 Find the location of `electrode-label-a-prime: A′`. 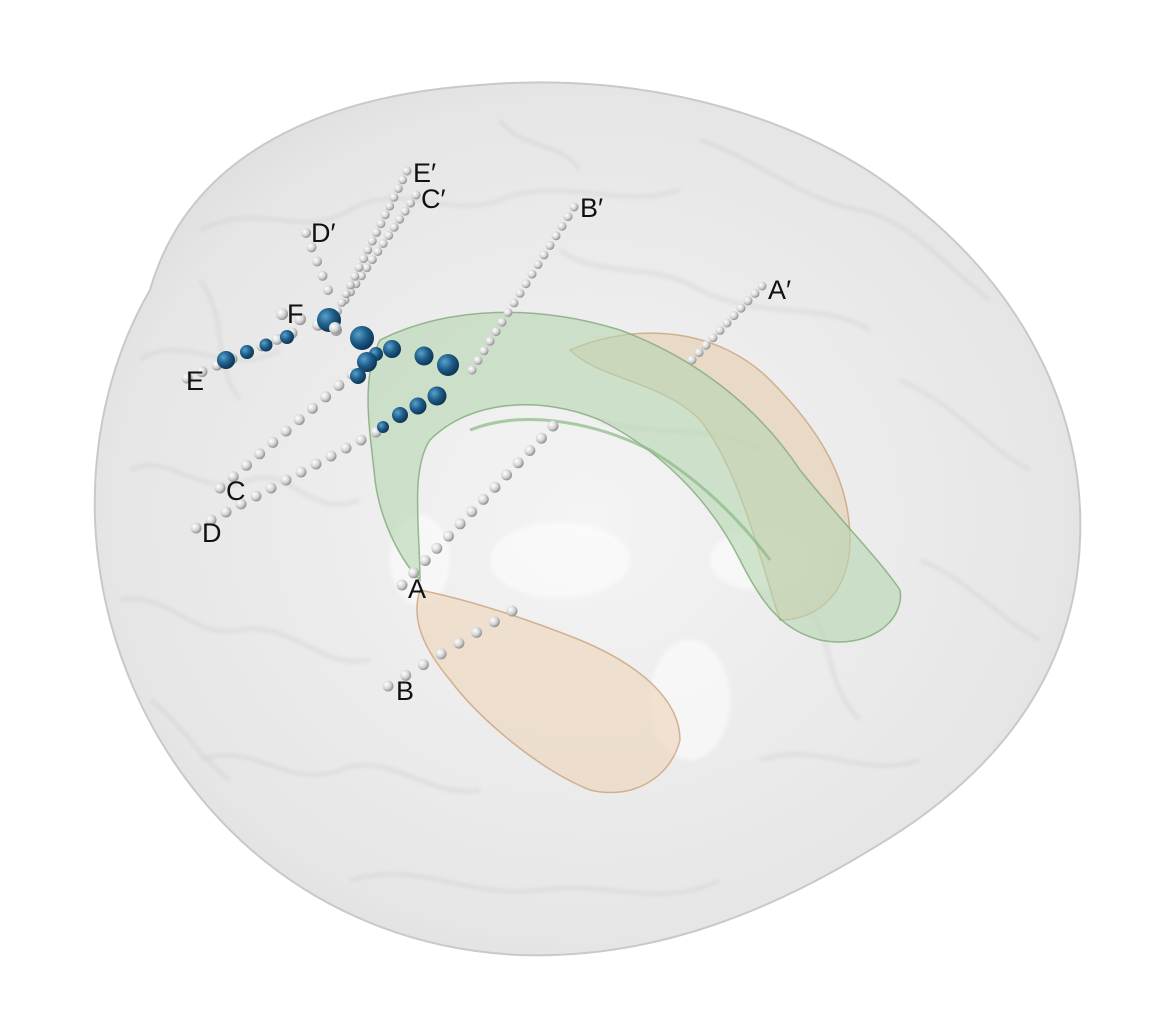

electrode-label-a-prime: A′ is located at coordinates (779, 290).